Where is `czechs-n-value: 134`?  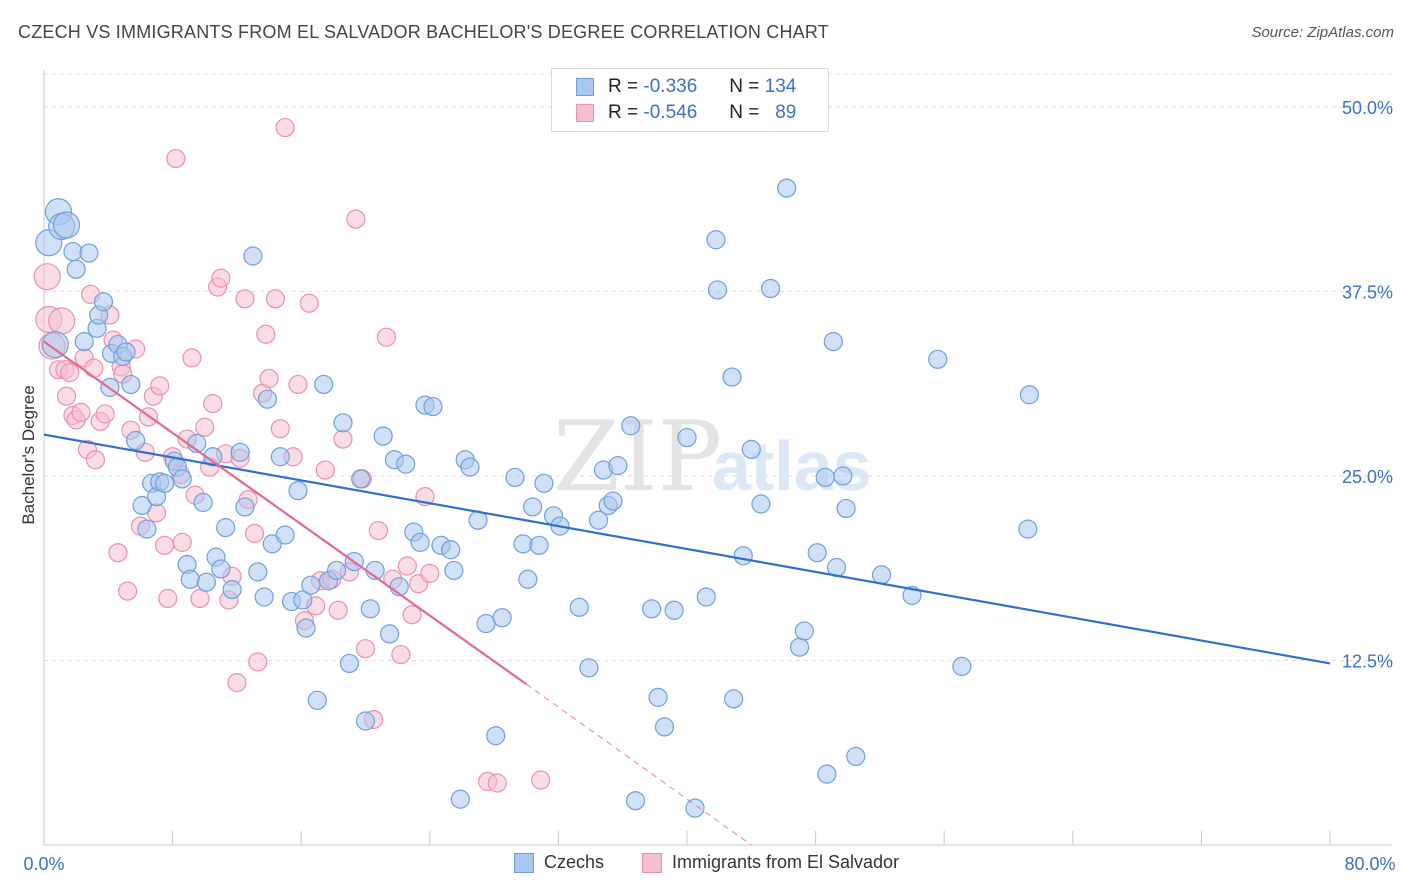
czechs-n-value: 134 is located at coordinates (780, 86).